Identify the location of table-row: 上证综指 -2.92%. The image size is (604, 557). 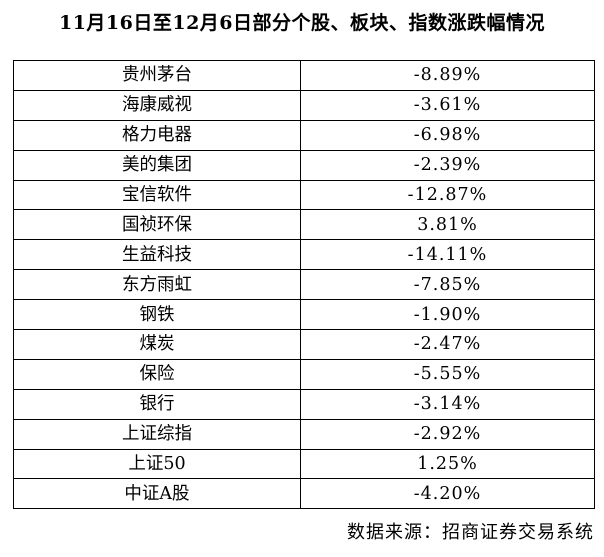
(304, 434).